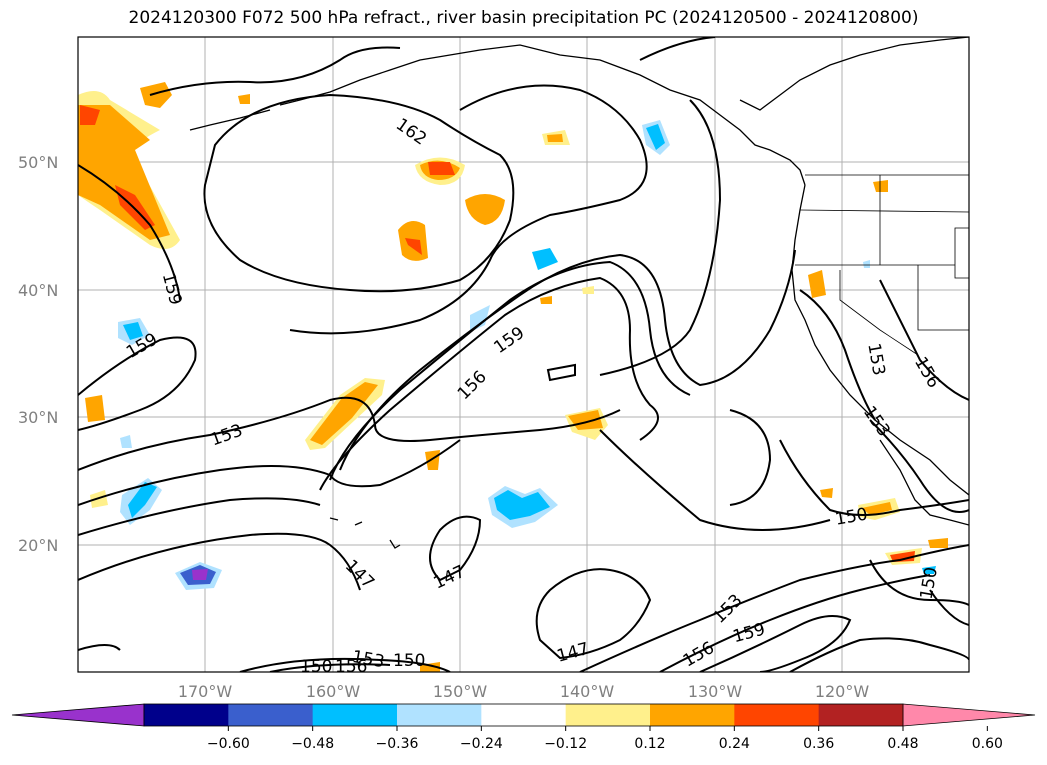  What do you see at coordinates (312, 744) in the screenshot?
I see `colorbar-tick-label: −0.48` at bounding box center [312, 744].